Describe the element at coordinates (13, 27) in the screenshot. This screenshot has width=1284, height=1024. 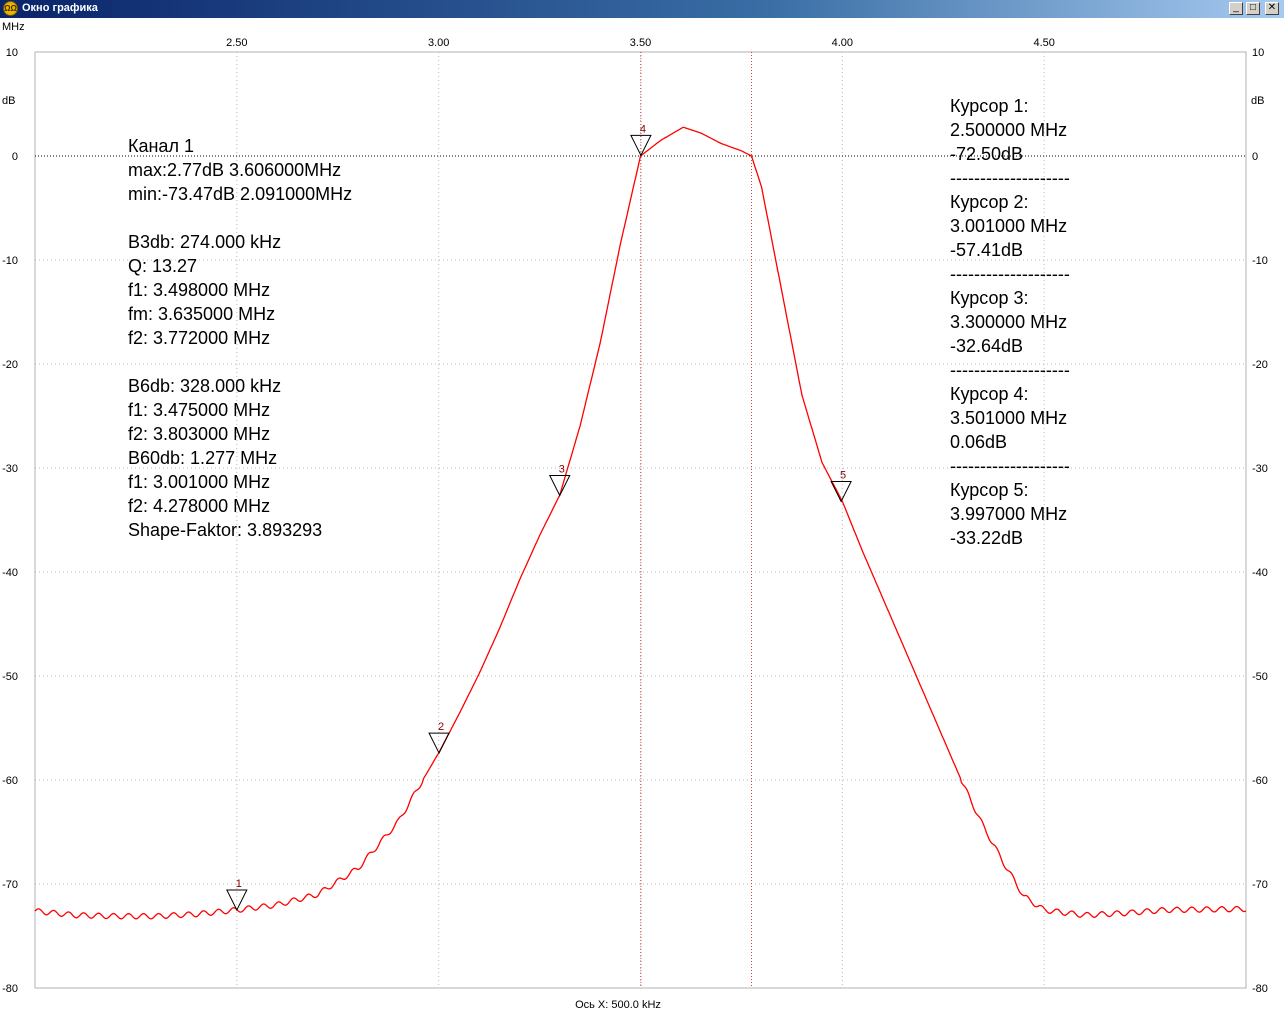
I see `x-unit-label: MHz` at that location.